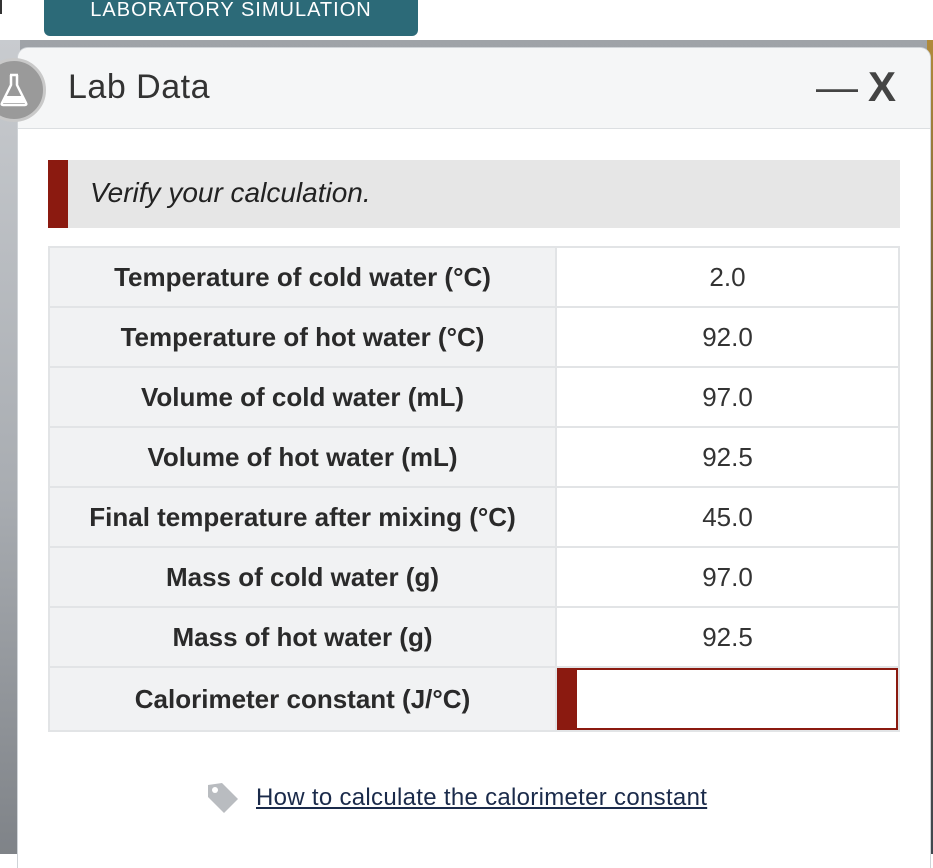 This screenshot has width=933, height=868. I want to click on tag-icon, so click(223, 798).